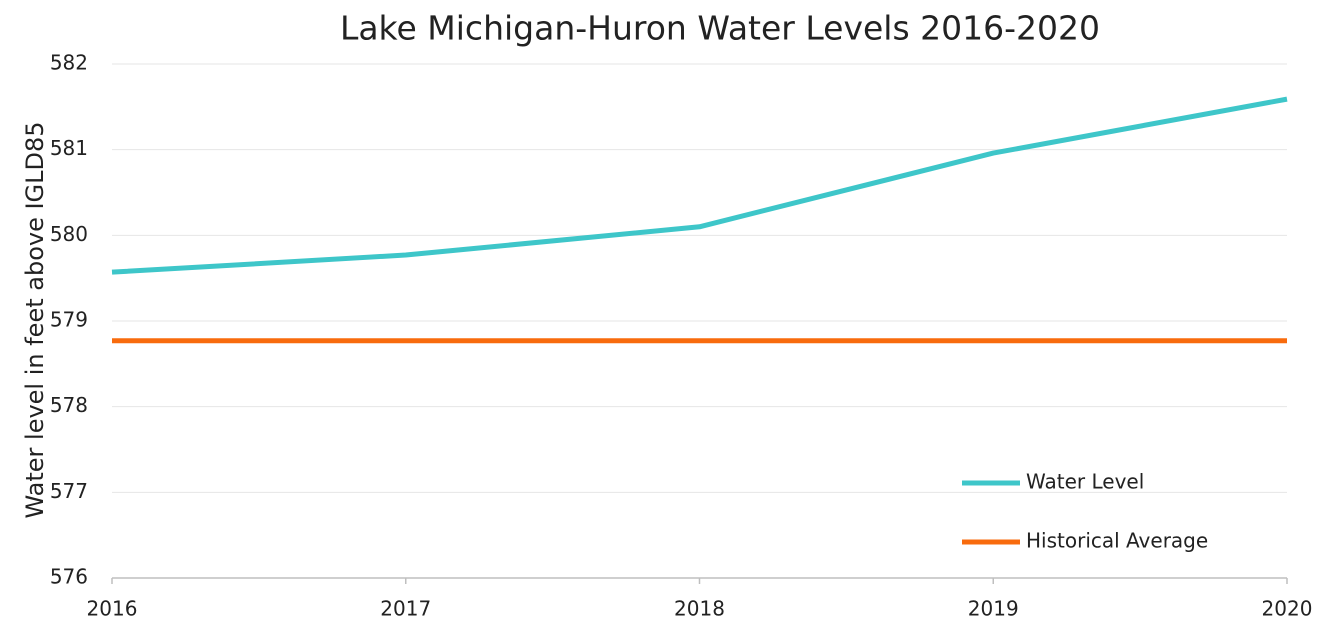 Image resolution: width=1321 pixels, height=626 pixels. Describe the element at coordinates (1287, 609) in the screenshot. I see `x-tick-label: 2020` at that location.